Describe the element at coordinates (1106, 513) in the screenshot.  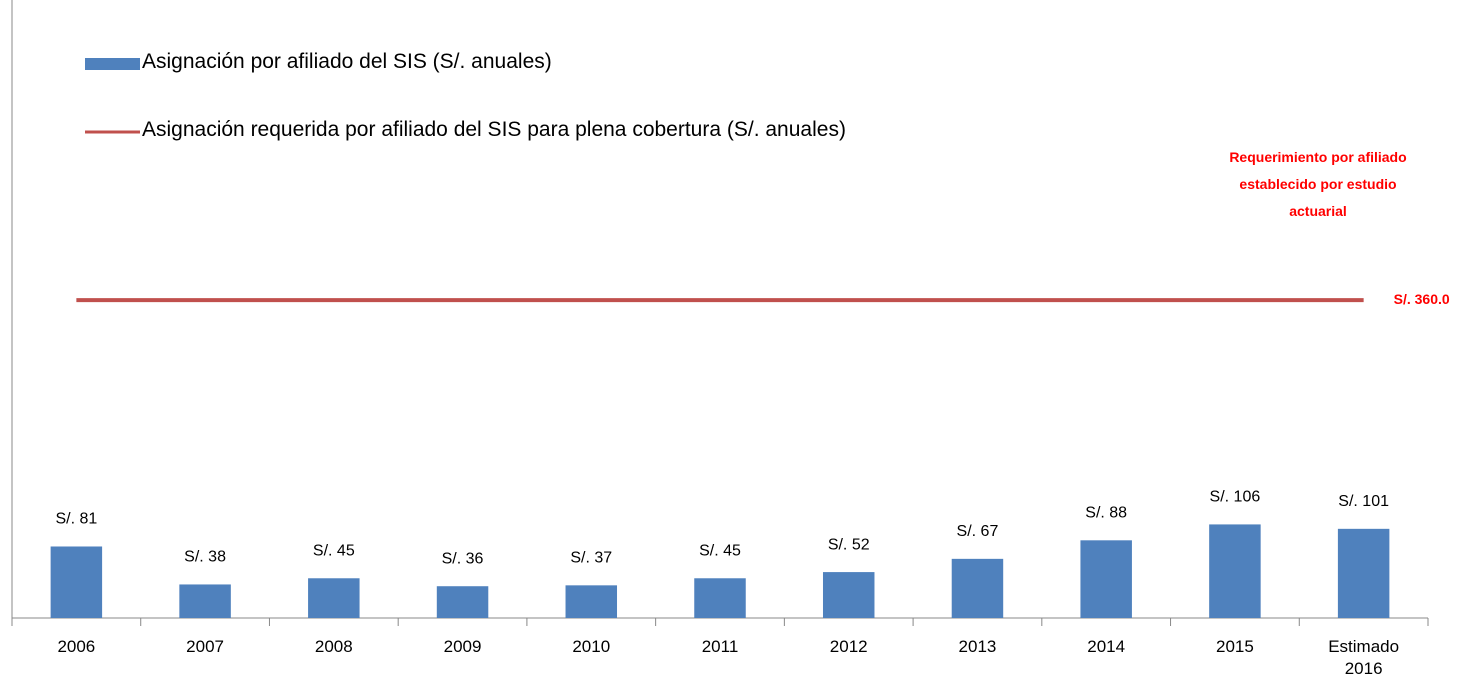
I see `data-label: S/. 88` at that location.